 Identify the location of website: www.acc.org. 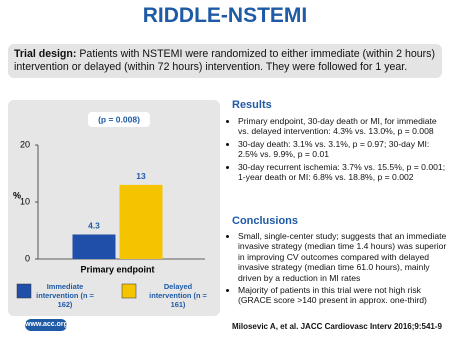
(46, 325).